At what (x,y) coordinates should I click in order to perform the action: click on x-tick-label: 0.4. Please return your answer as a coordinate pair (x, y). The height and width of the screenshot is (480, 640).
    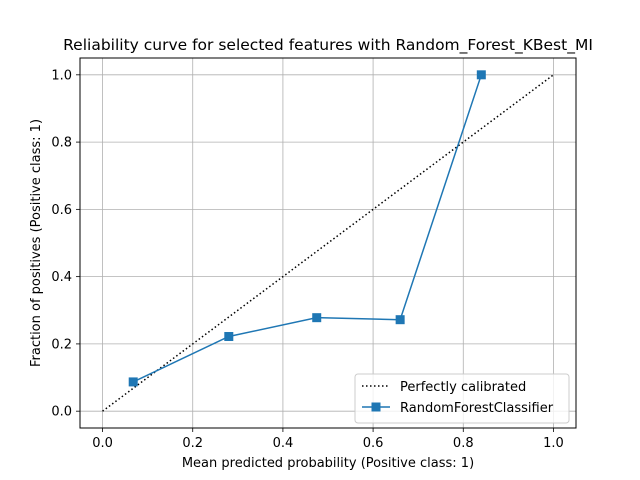
    Looking at the image, I should click on (283, 443).